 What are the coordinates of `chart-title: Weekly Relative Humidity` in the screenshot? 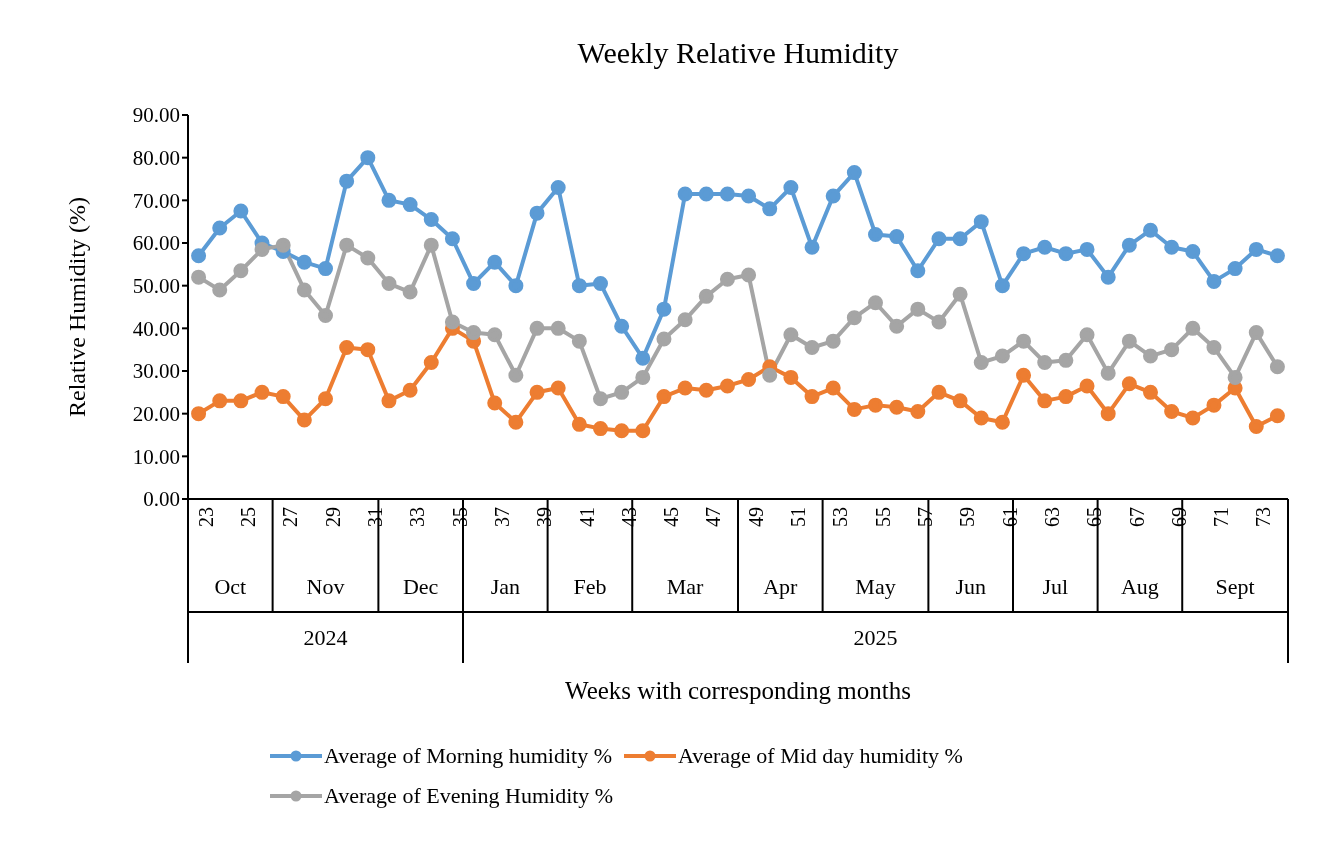 It's located at (738, 52).